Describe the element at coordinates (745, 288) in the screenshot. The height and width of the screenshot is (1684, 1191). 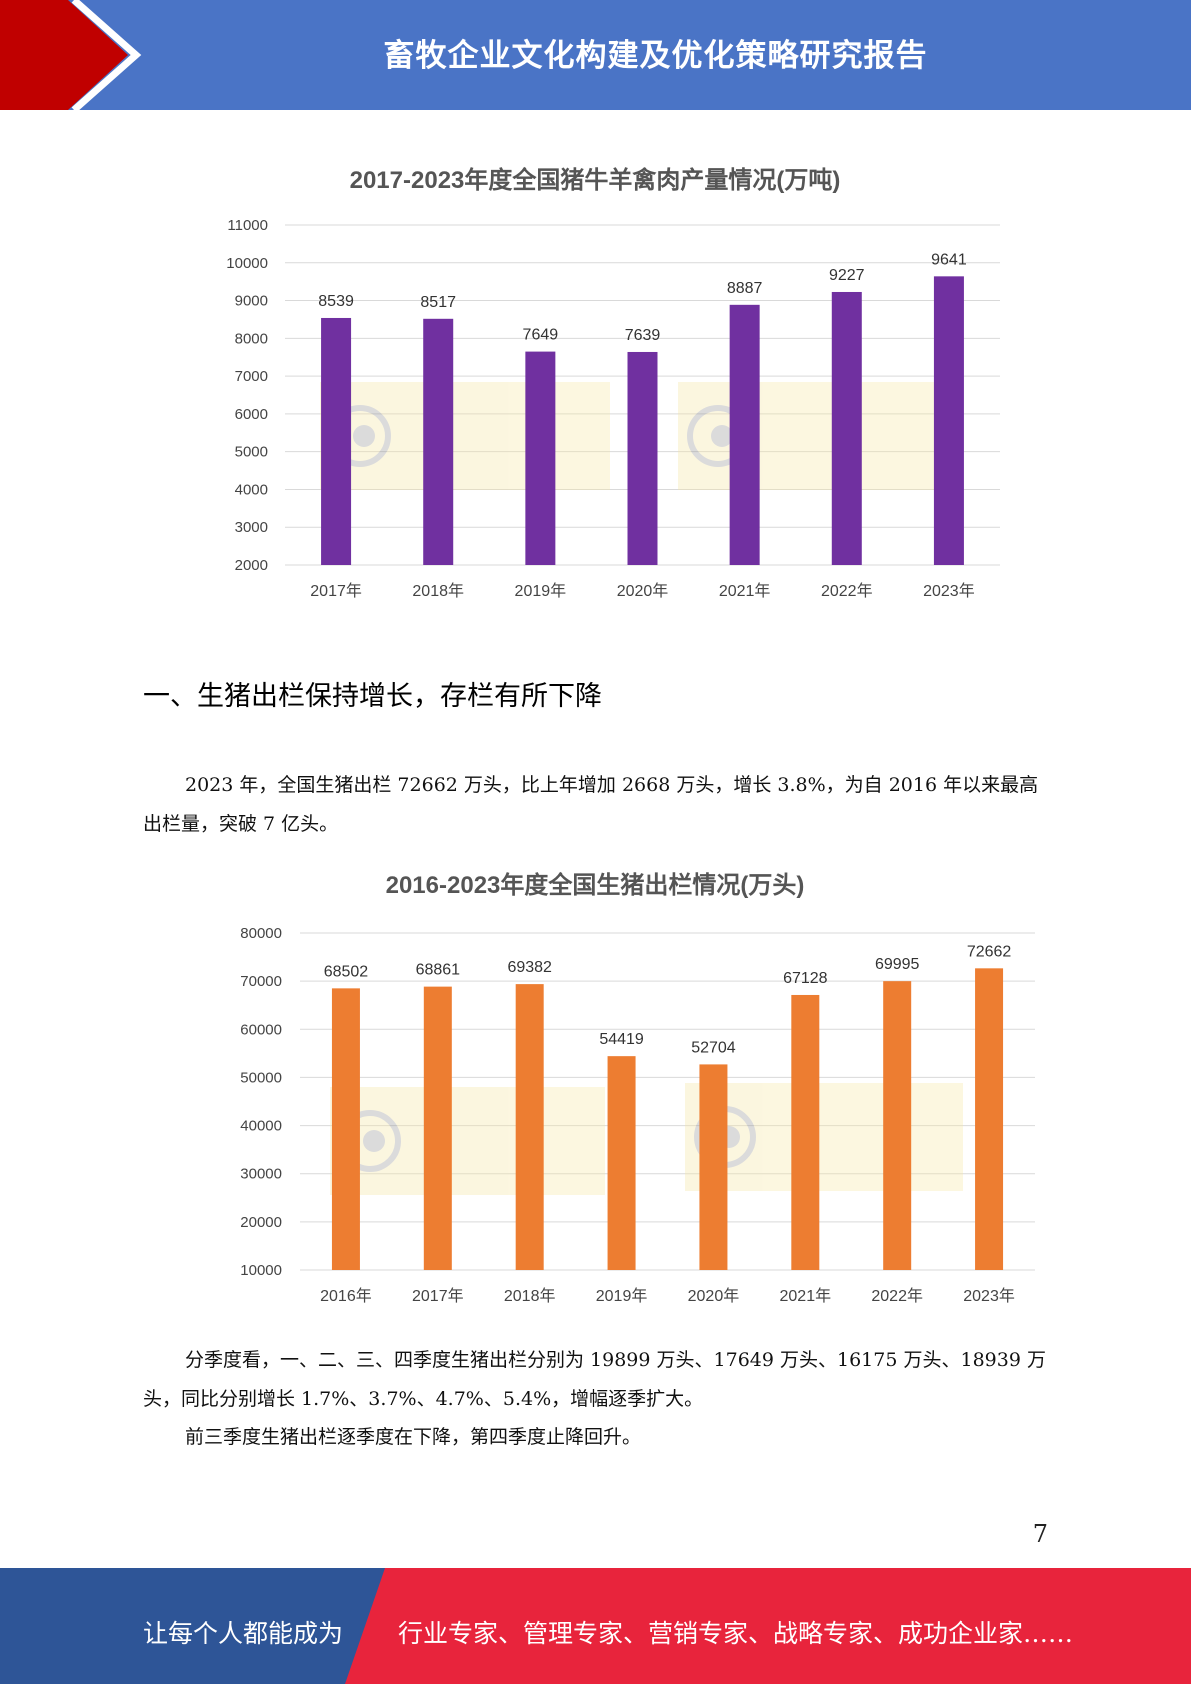
I see `data-label: 8887` at that location.